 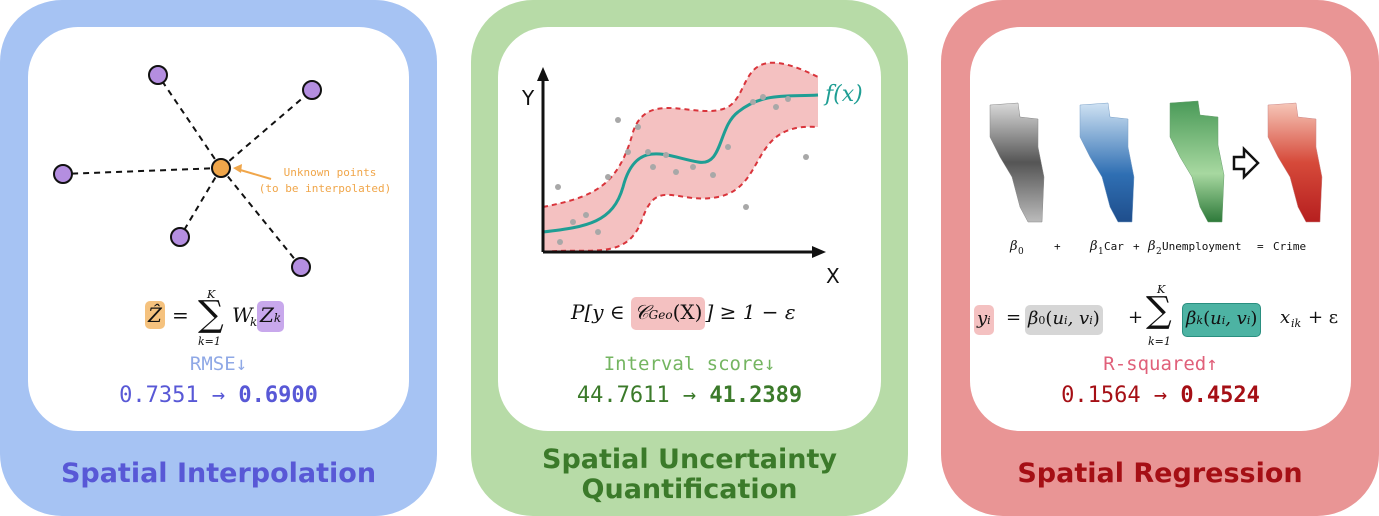 I want to click on metric-name: RMSE↓, so click(x=218, y=364).